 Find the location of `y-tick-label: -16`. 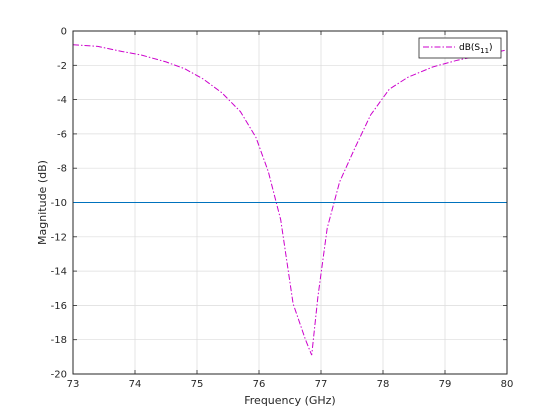

y-tick-label: -16 is located at coordinates (59, 306).